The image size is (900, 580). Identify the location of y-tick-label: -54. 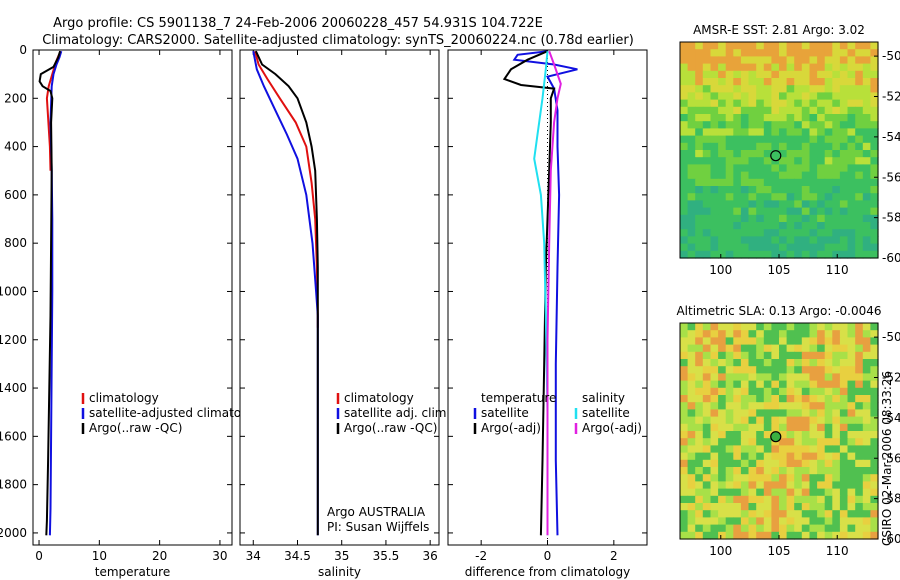
(891, 137).